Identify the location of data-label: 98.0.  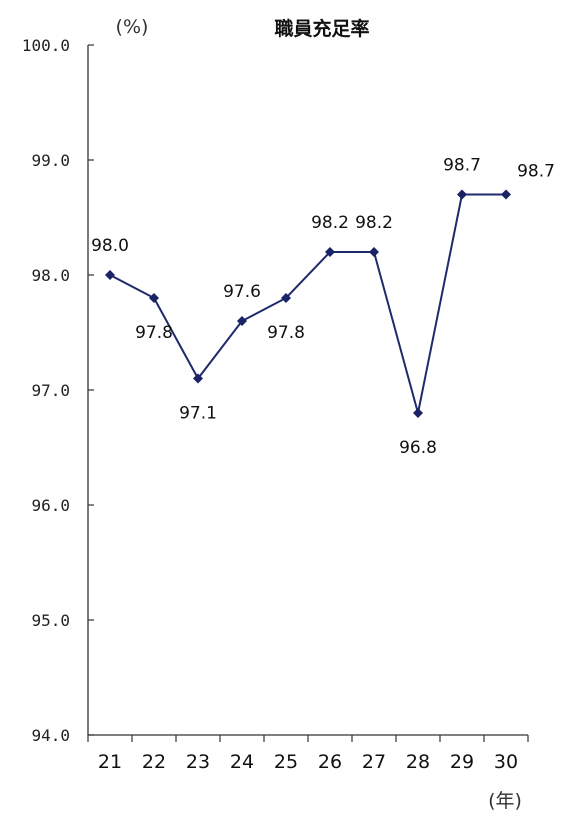
(110, 246).